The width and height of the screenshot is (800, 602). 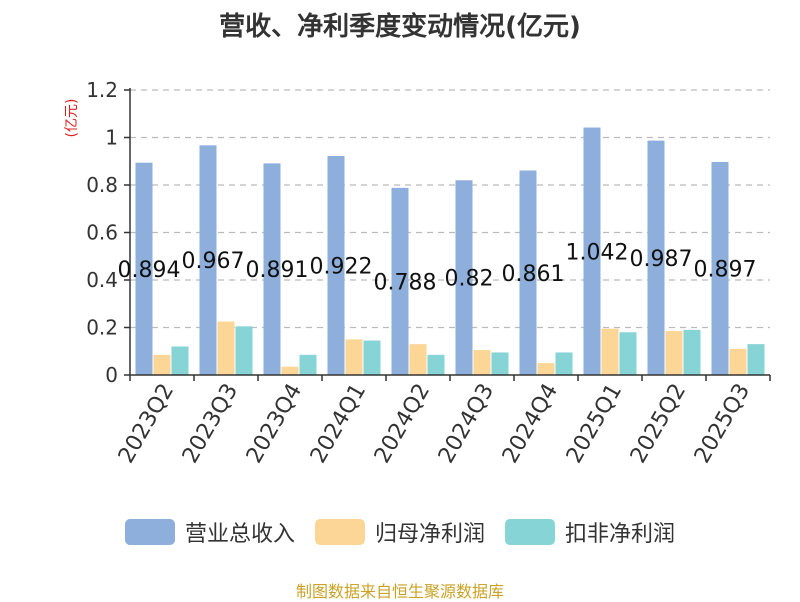 I want to click on source-note: 制图数据来自恒生聚源数据库, so click(x=399, y=591).